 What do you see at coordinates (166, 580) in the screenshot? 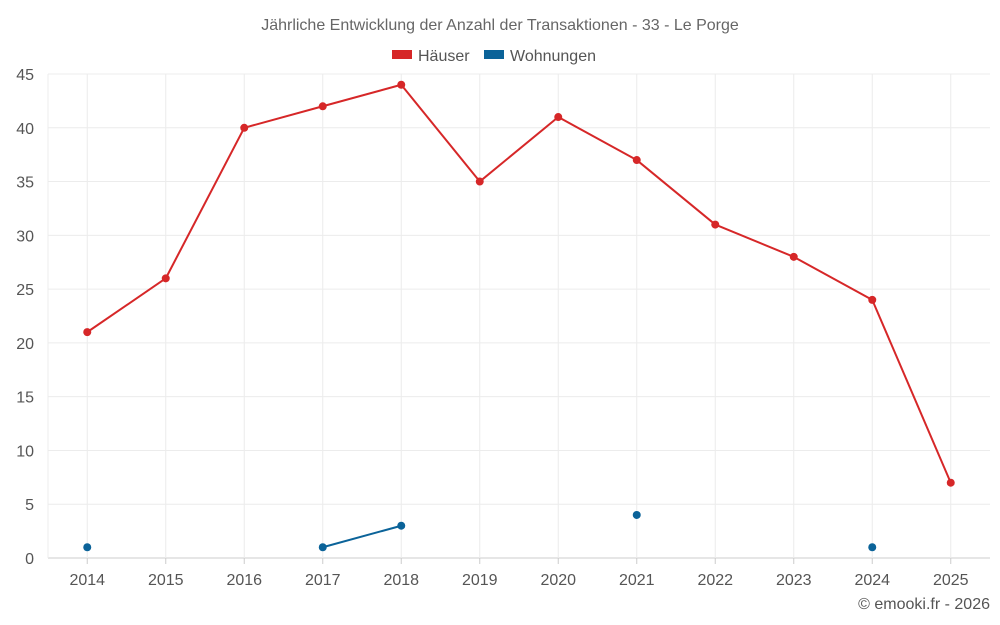
I see `x-tick-label: 2015` at bounding box center [166, 580].